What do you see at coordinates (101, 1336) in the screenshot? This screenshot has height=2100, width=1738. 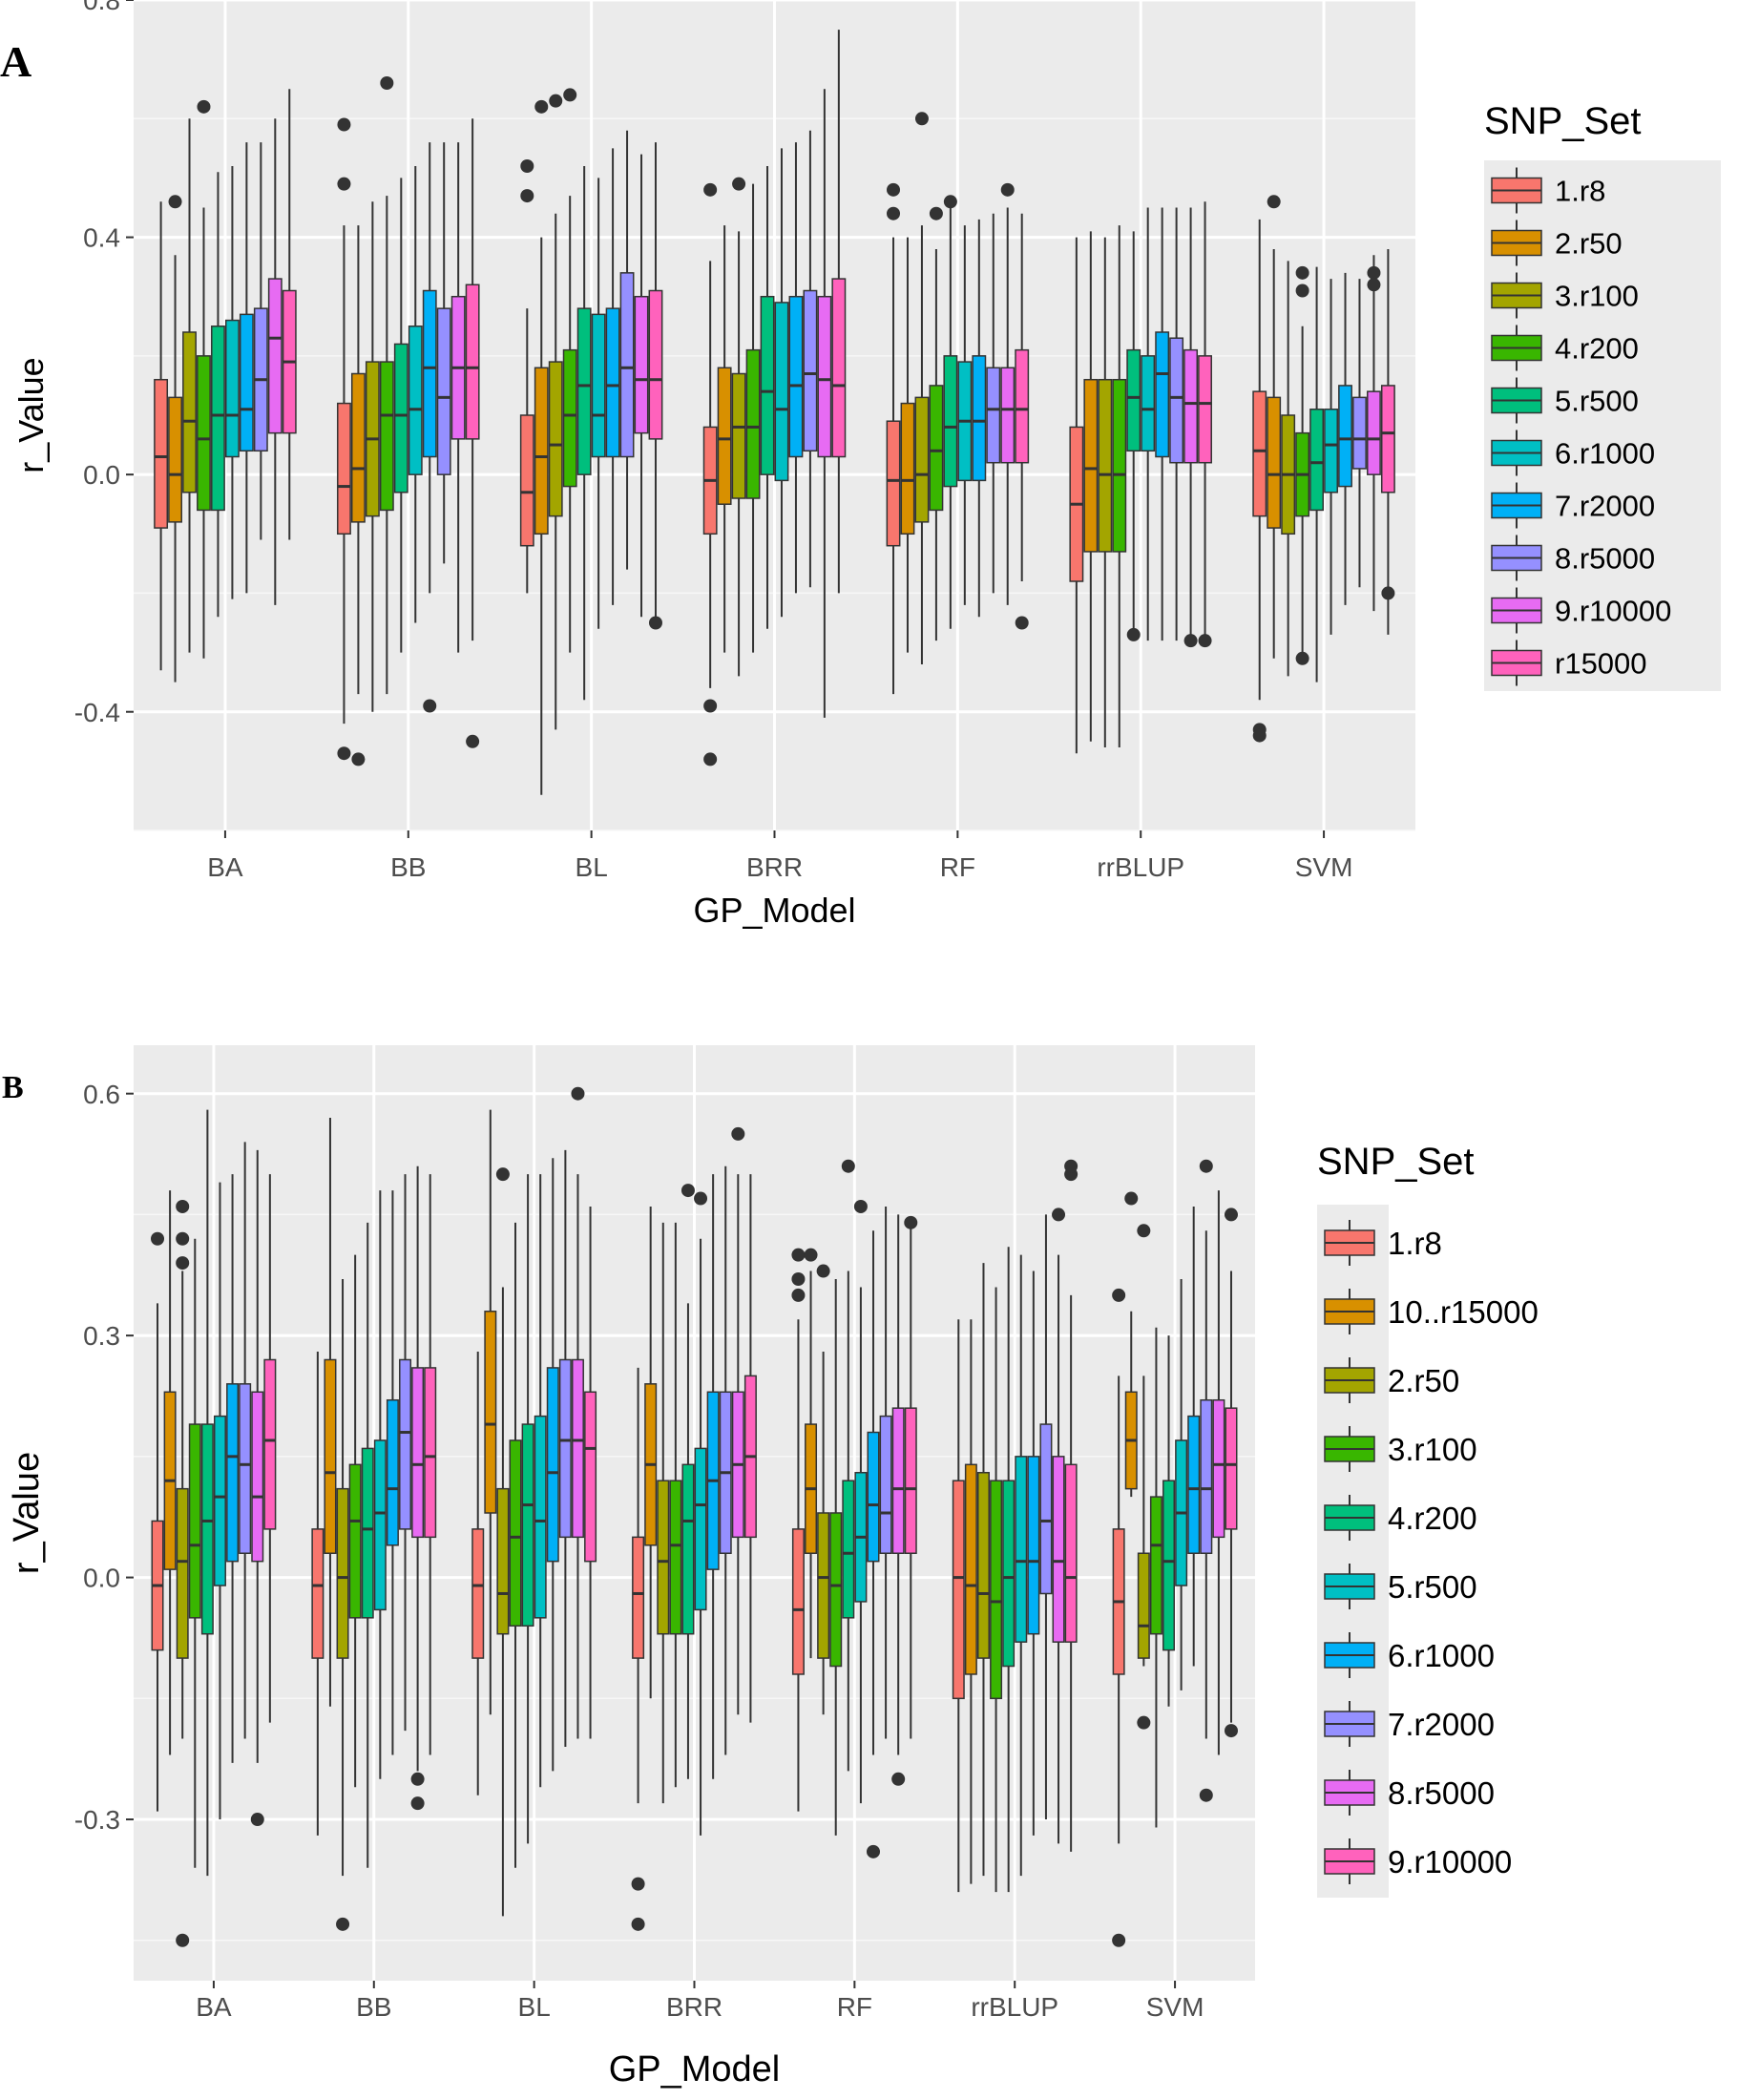 I see `y-tick-label: 0.3` at bounding box center [101, 1336].